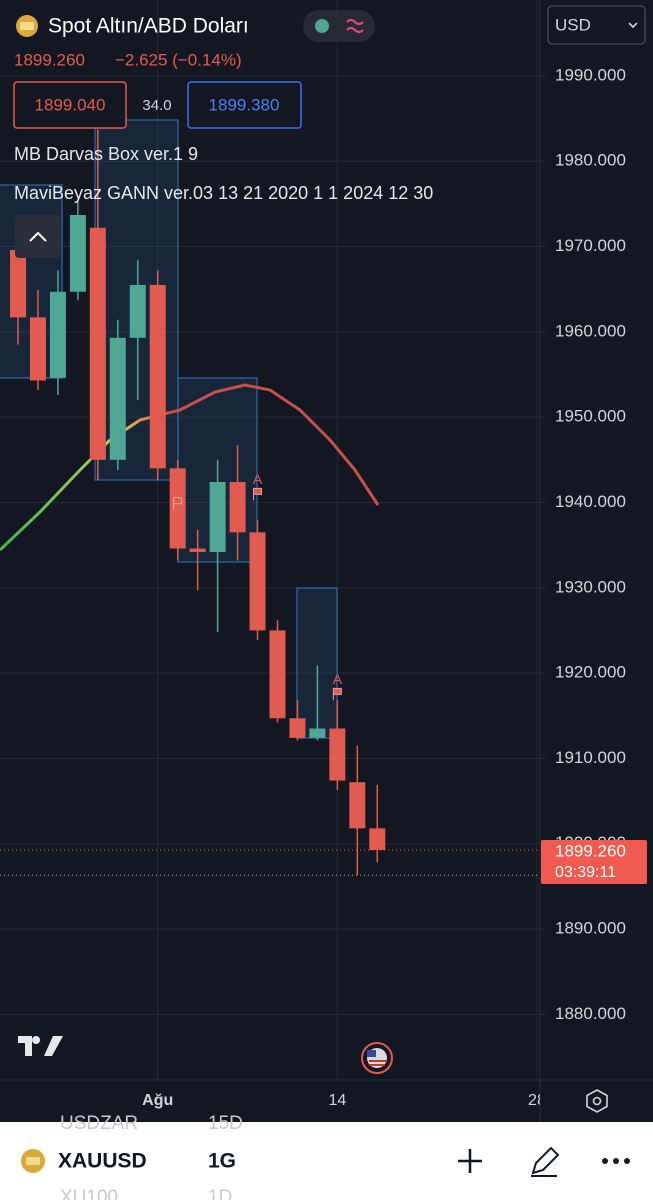  Describe the element at coordinates (371, 1053) in the screenshot. I see `us-flag-canton` at that location.